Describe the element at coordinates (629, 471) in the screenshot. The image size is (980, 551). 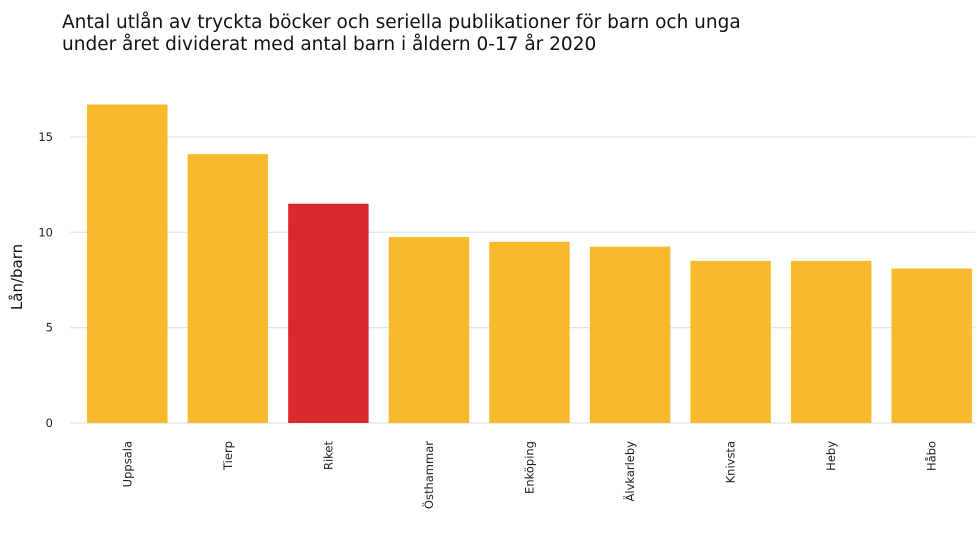
I see `x-tick-label: Älvkarleby` at that location.